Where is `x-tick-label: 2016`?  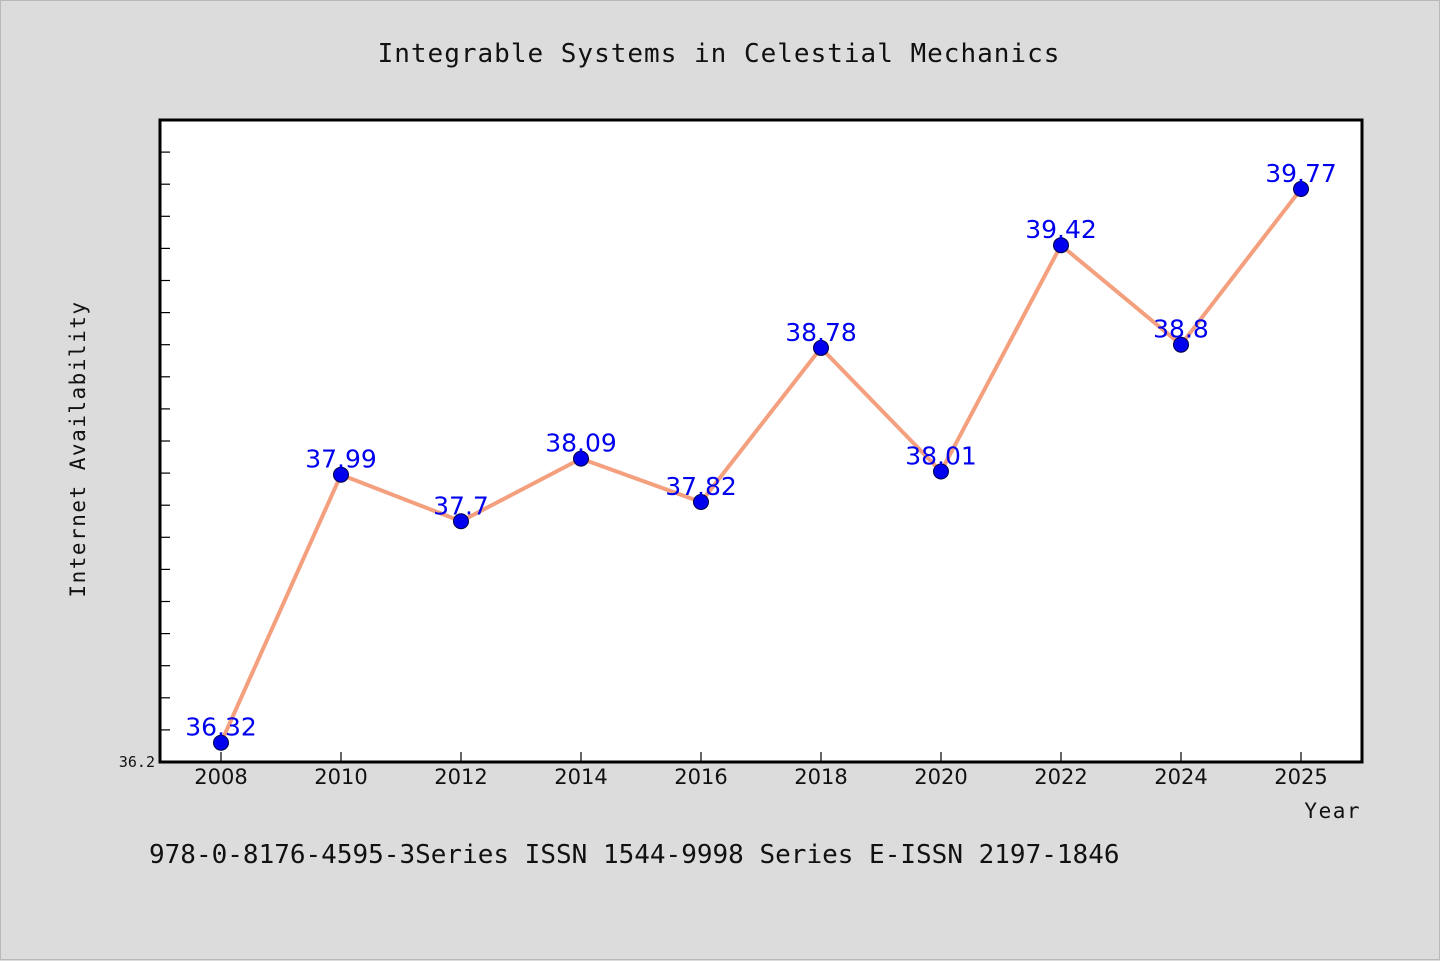 x-tick-label: 2016 is located at coordinates (700, 777).